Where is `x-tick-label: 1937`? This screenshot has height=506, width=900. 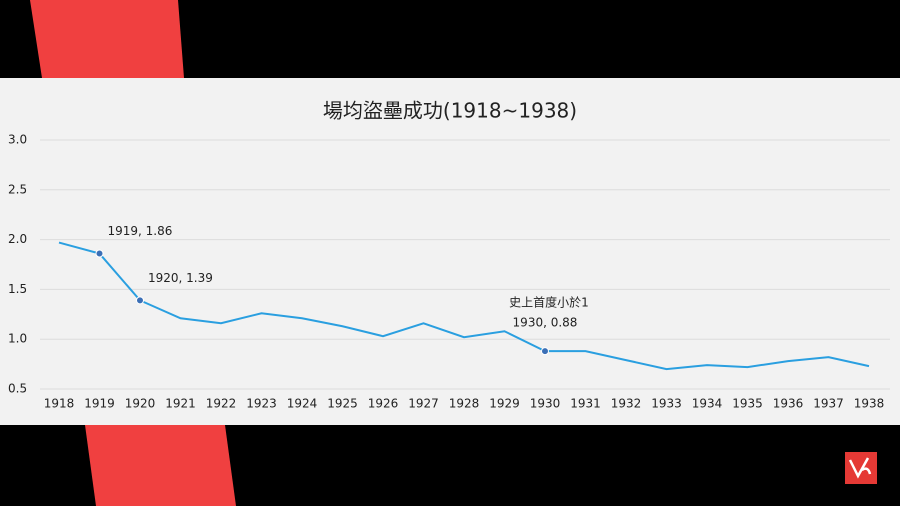
x-tick-label: 1937 is located at coordinates (828, 404).